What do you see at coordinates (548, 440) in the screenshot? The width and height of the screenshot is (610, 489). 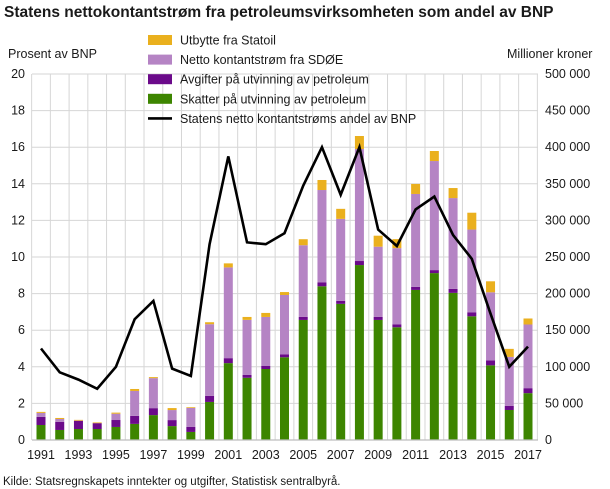 I see `right-tick-label: 0` at bounding box center [548, 440].